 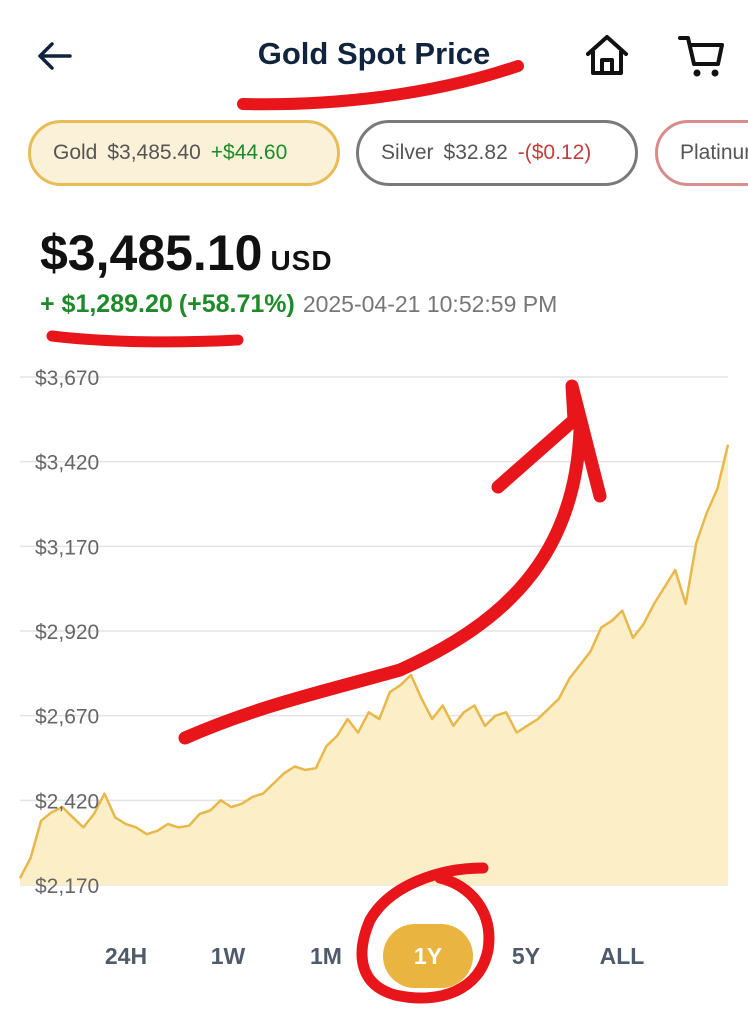 I want to click on range-tab-1m: 1M, so click(x=326, y=956).